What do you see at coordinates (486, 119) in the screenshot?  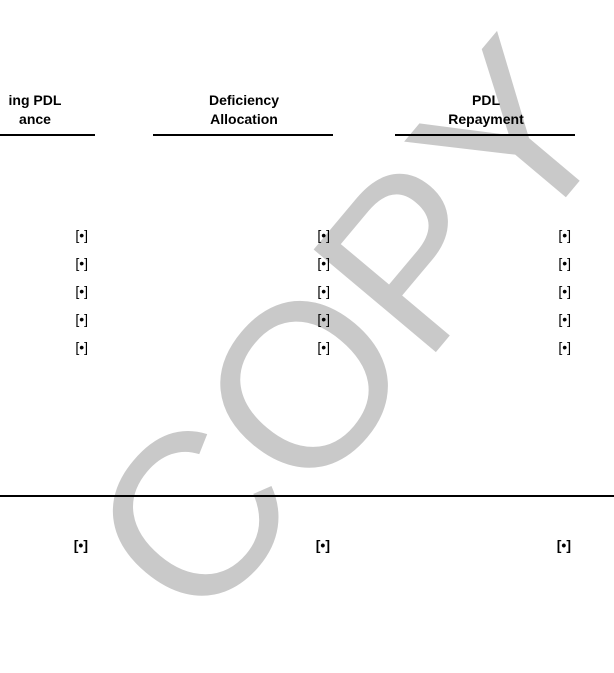 I see `column-header: Repayment` at bounding box center [486, 119].